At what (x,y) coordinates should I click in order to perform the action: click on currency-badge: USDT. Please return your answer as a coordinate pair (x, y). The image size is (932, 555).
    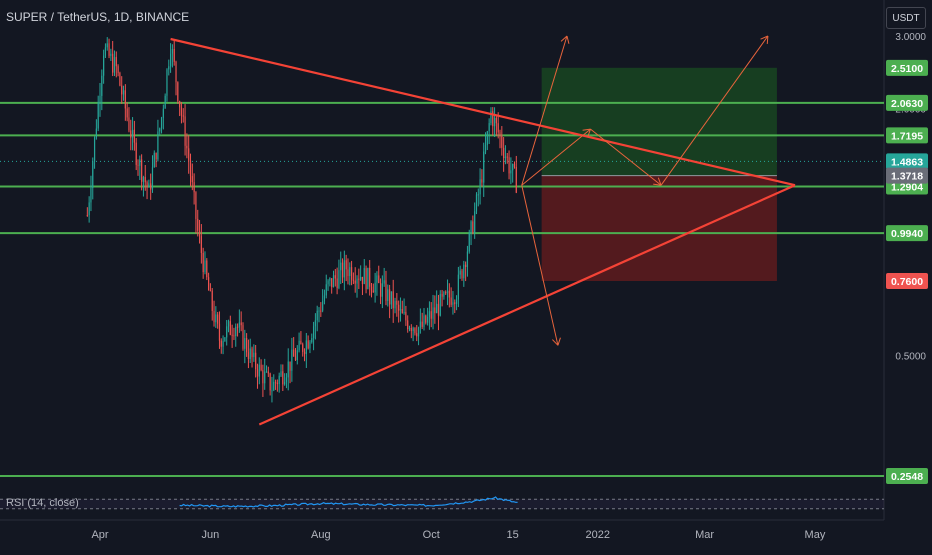
    Looking at the image, I should click on (906, 18).